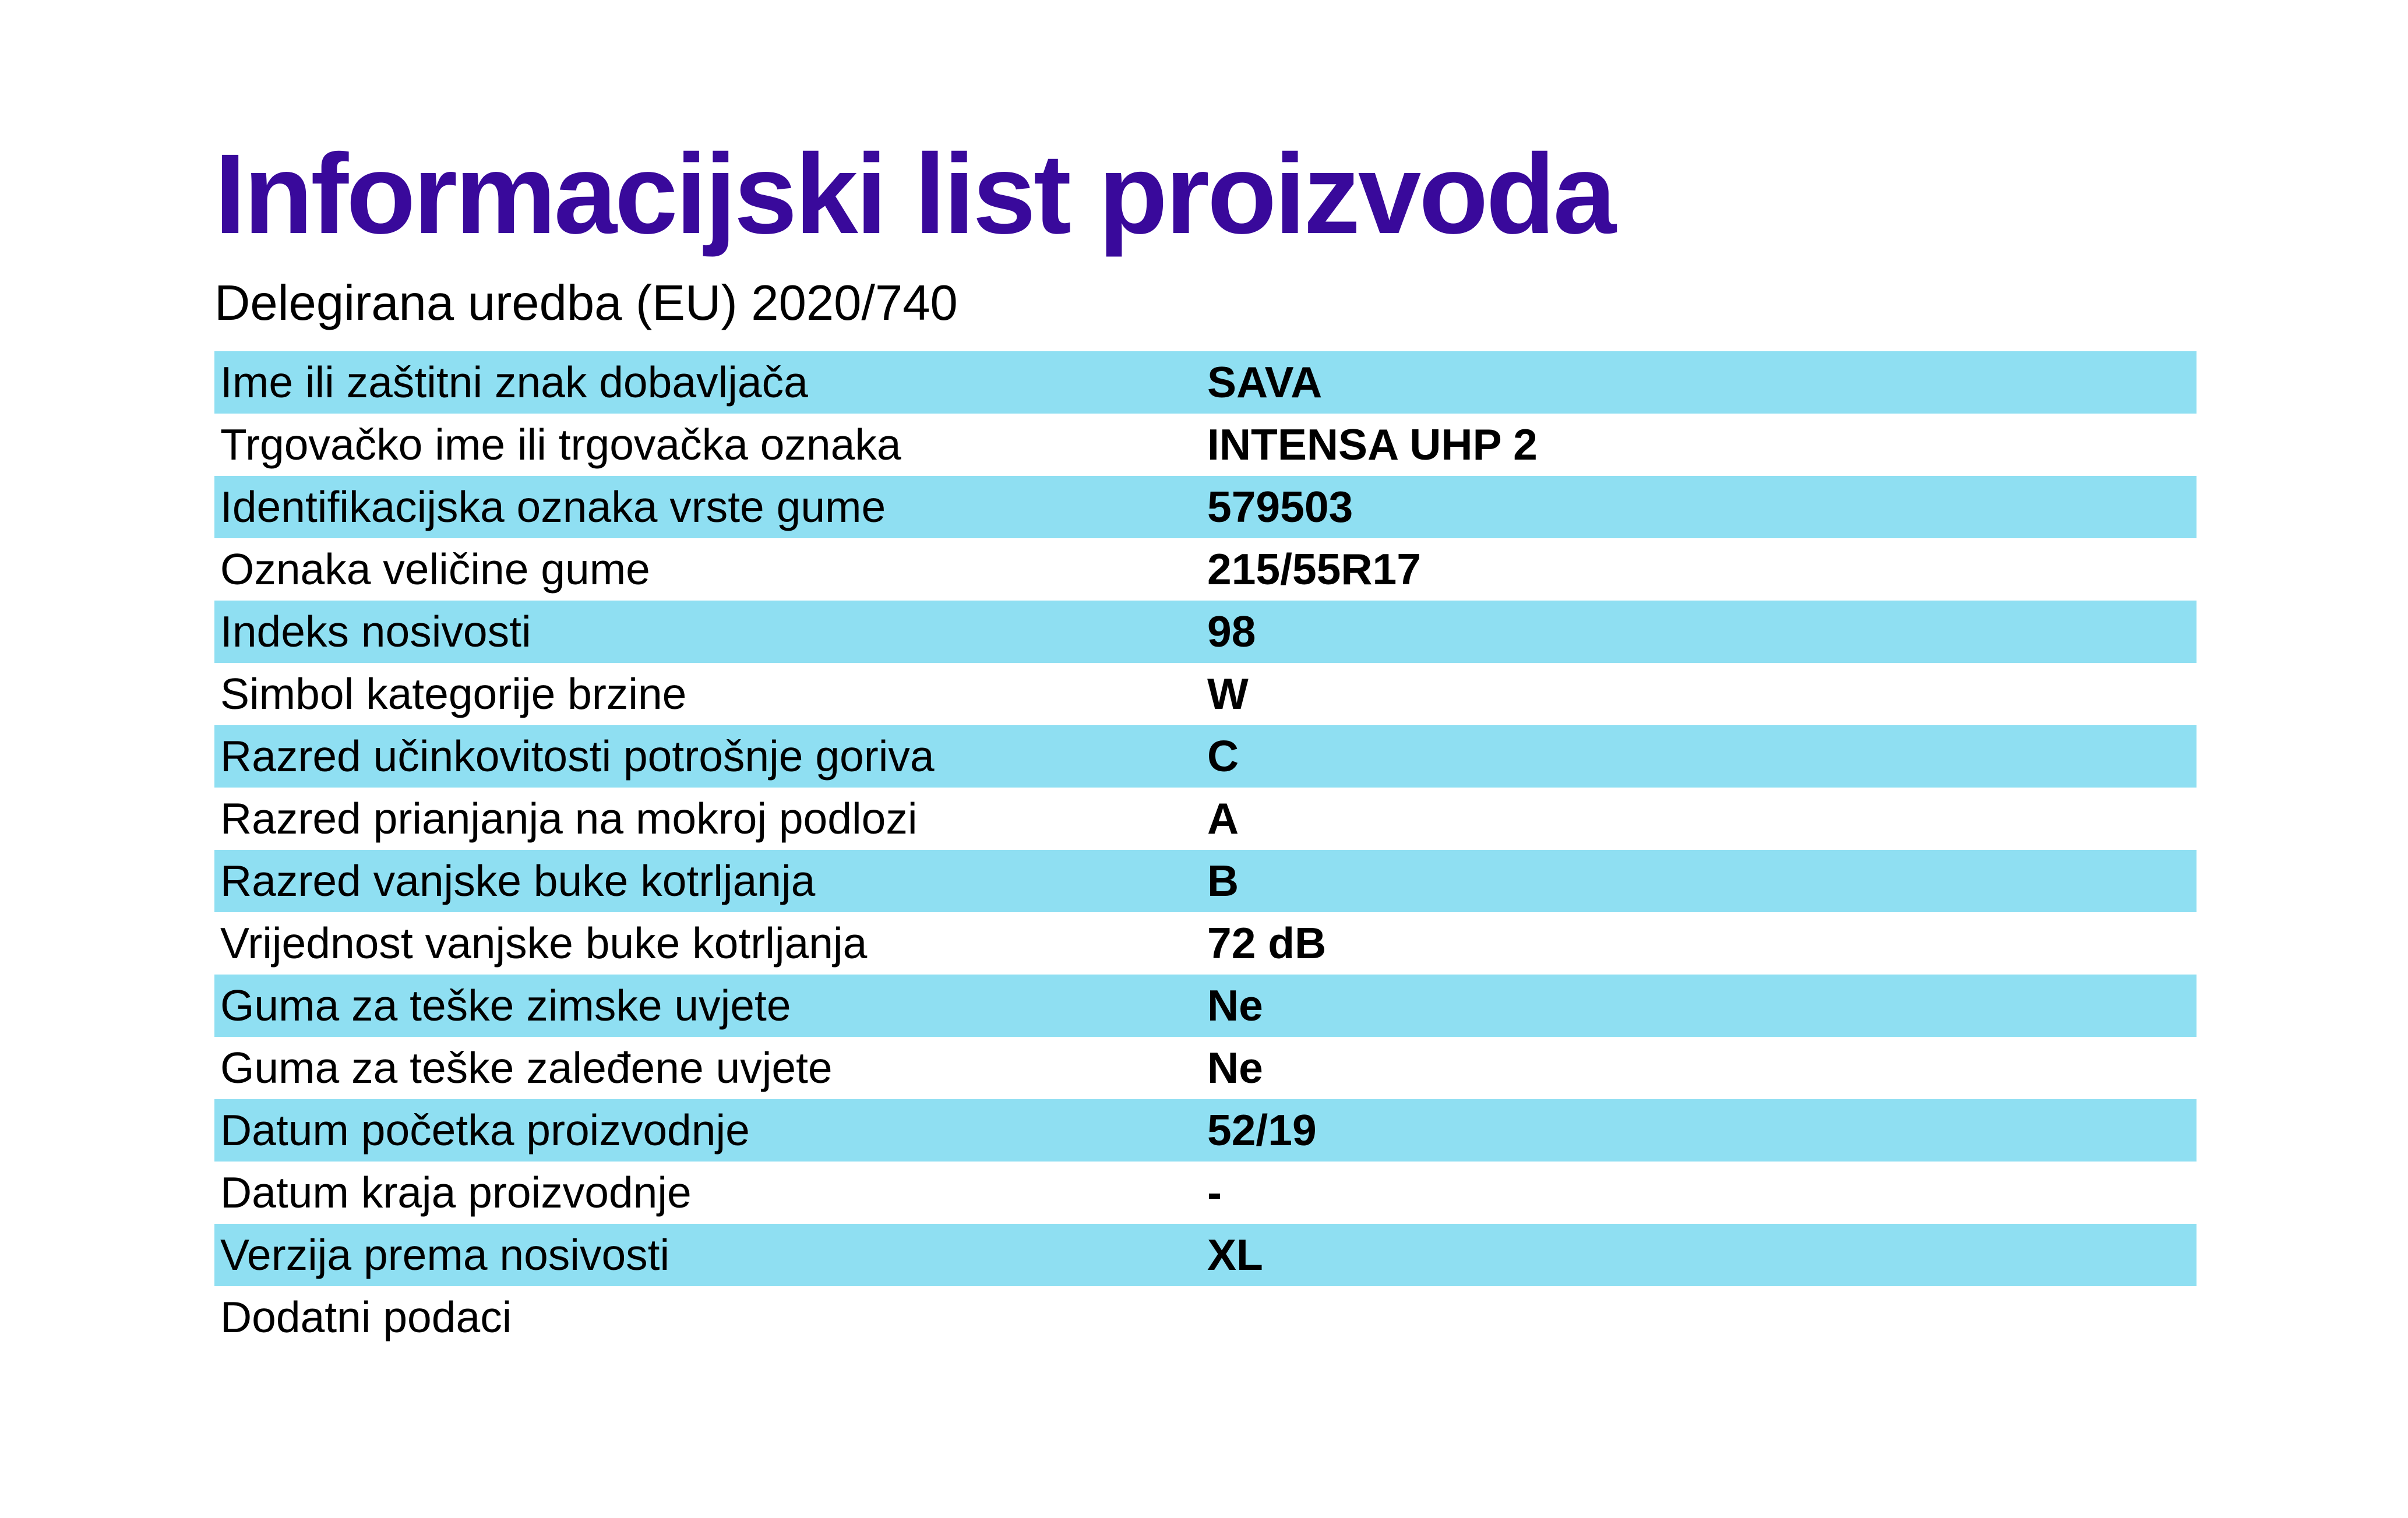  I want to click on table-row: Simbol kategorije brzine W, so click(1205, 694).